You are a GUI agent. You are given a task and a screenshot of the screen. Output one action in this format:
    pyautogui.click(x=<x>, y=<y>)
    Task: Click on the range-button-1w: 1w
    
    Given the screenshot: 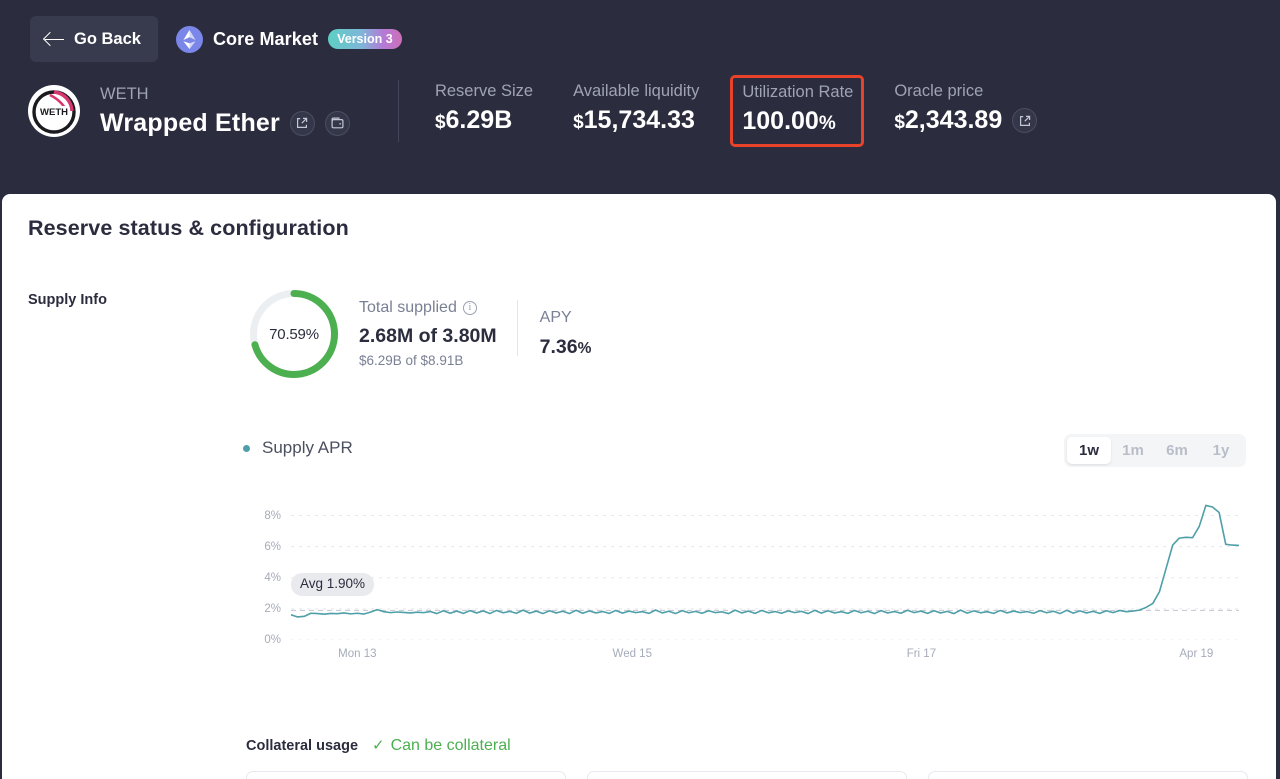 What is the action you would take?
    pyautogui.click(x=1089, y=450)
    